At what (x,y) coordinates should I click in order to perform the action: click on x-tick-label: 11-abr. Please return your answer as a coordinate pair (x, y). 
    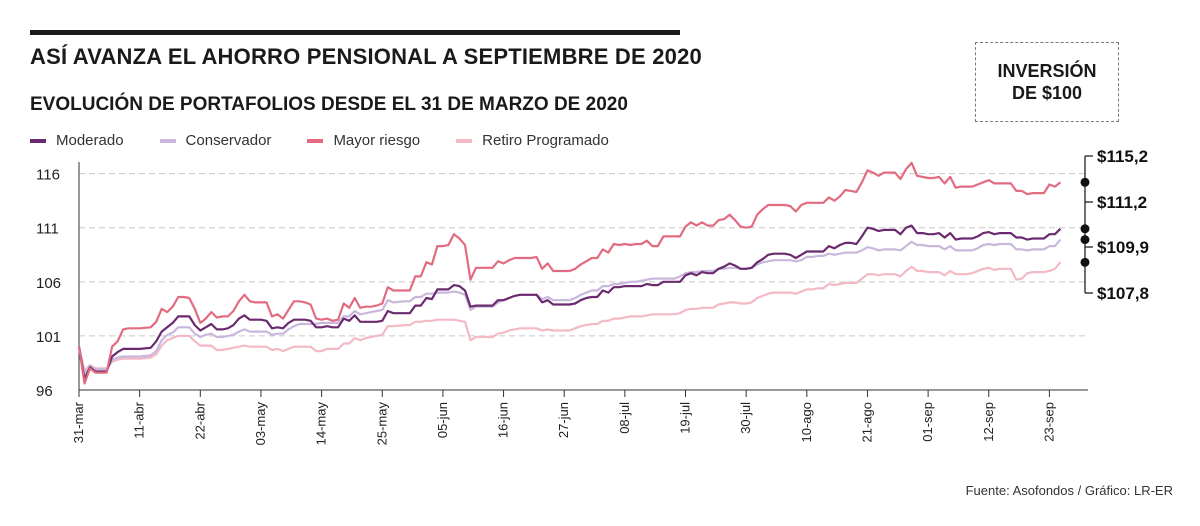
    Looking at the image, I should click on (139, 419).